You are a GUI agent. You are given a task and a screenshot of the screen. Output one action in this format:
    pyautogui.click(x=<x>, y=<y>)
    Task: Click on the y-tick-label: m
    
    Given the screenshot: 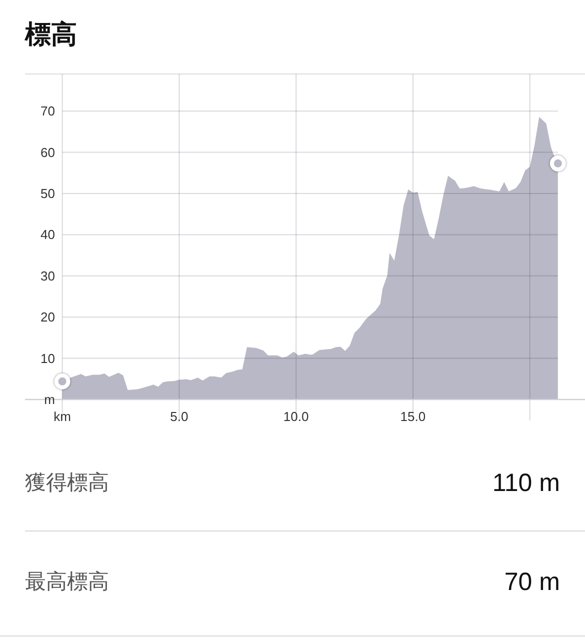 What is the action you would take?
    pyautogui.click(x=49, y=399)
    